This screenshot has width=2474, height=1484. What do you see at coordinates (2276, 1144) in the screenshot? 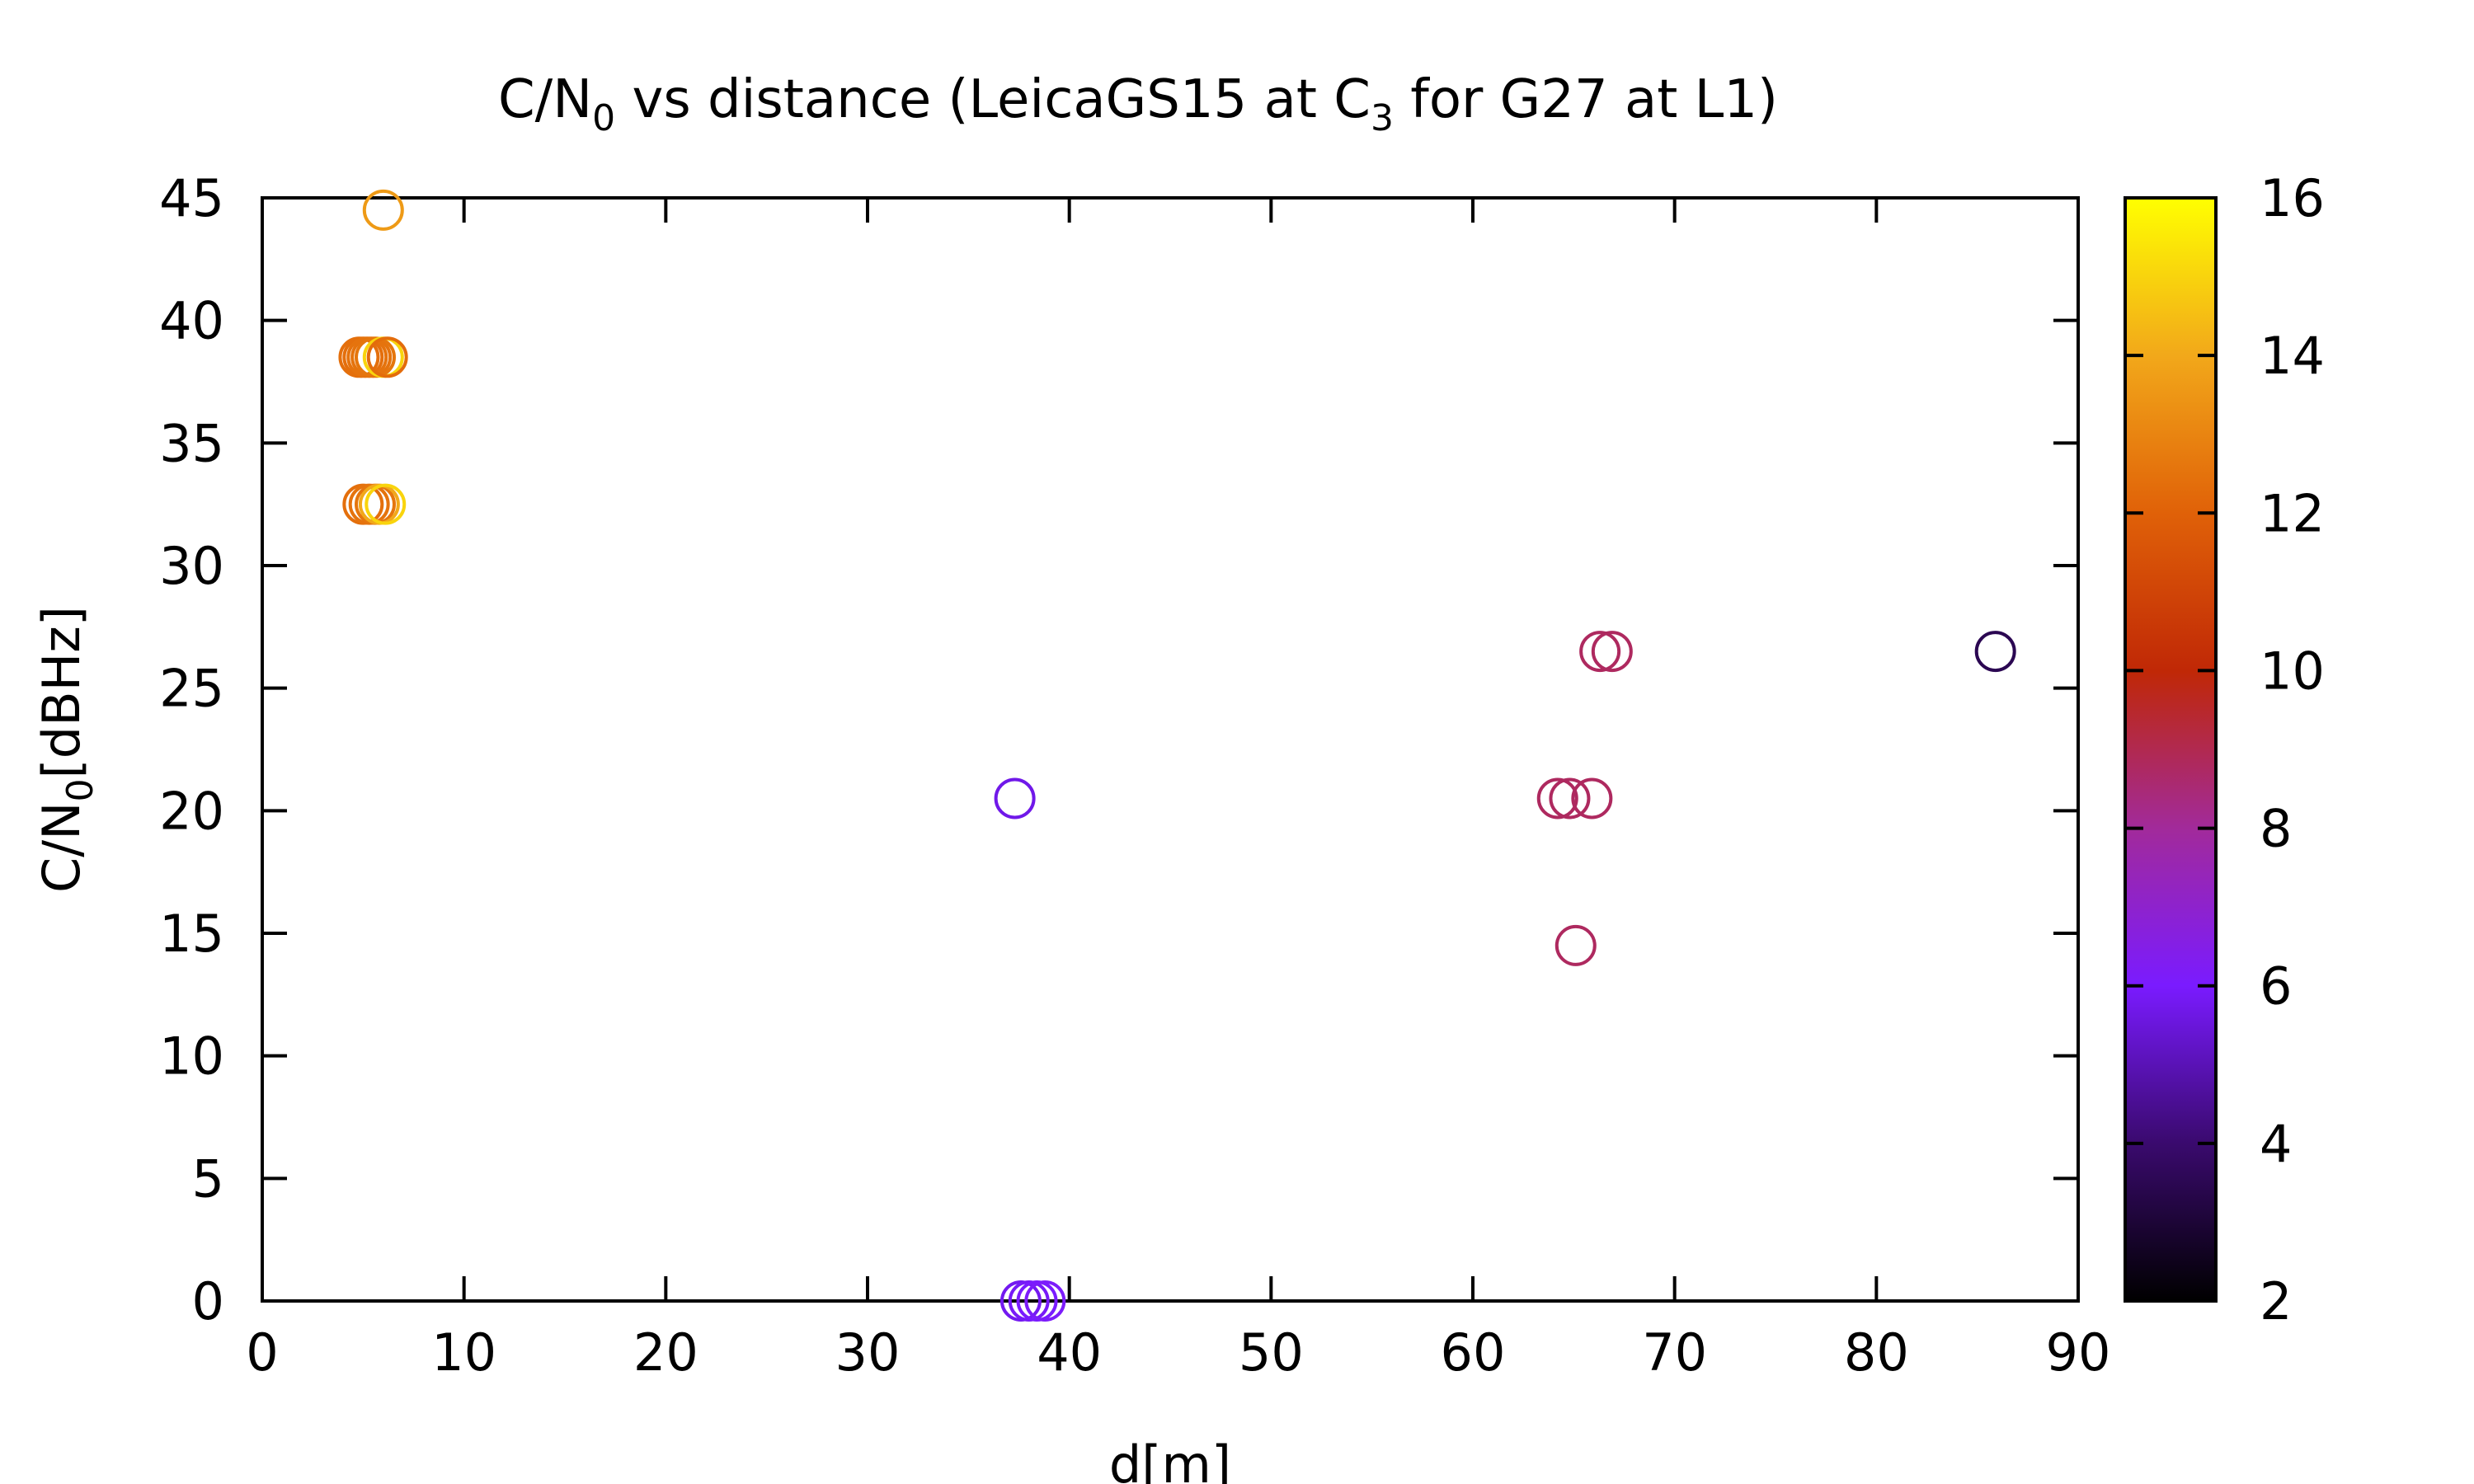
I see `colorbar-tick-label: 4` at bounding box center [2276, 1144].